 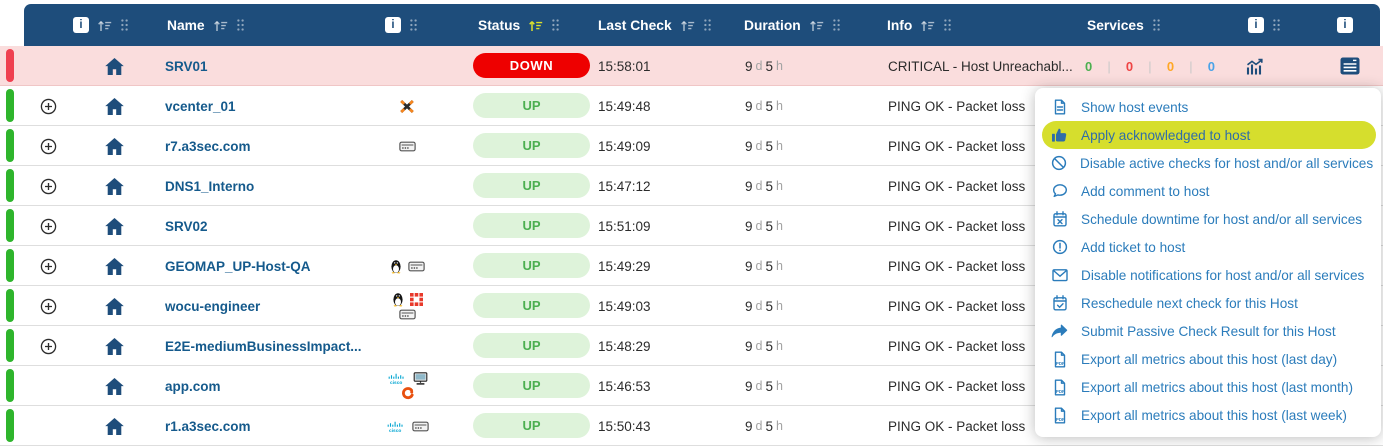 What do you see at coordinates (1089, 66) in the screenshot?
I see `services-ok-count: 0` at bounding box center [1089, 66].